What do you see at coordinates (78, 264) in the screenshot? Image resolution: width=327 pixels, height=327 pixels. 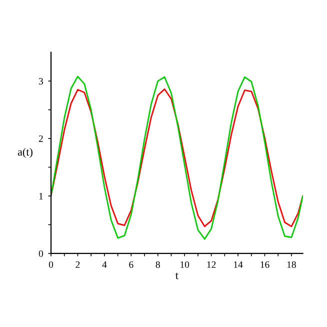 I see `x-tick-label: 2` at bounding box center [78, 264].